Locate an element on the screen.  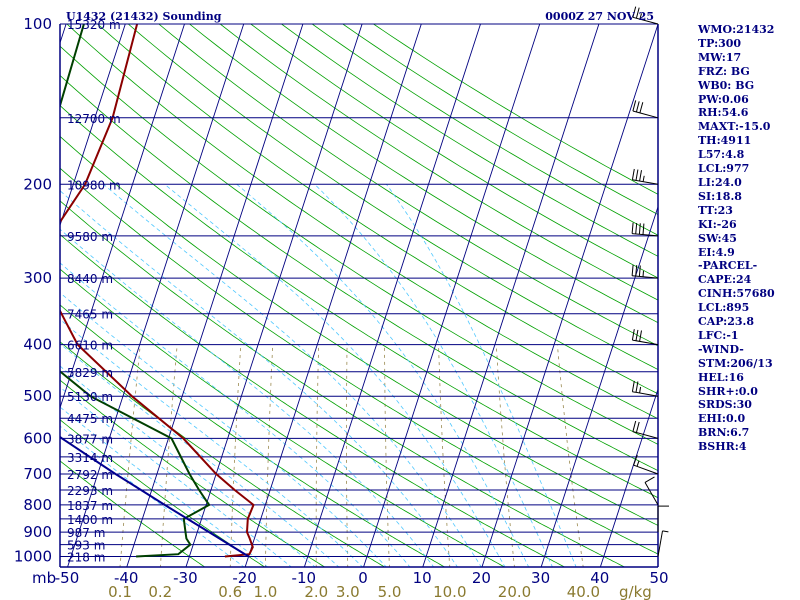
height-label: 987 m is located at coordinates (86, 533).